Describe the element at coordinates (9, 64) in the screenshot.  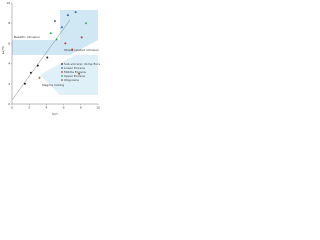
I see `y-tick-label: 4` at that location.